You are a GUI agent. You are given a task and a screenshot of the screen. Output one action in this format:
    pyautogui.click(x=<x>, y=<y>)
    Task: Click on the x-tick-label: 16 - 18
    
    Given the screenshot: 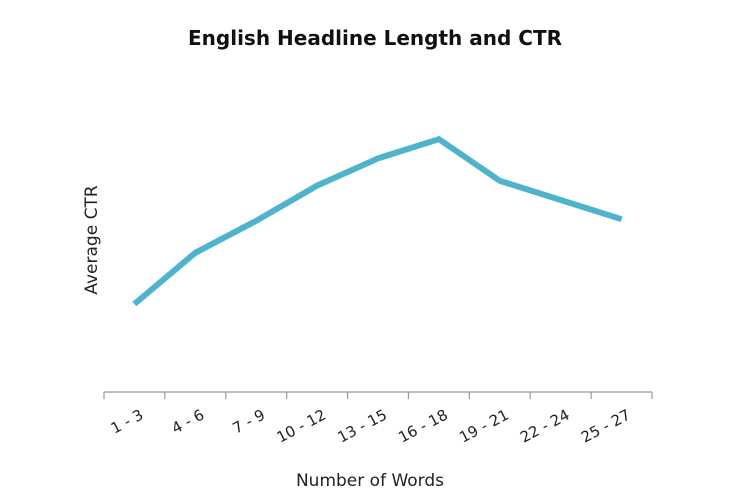 What is the action you would take?
    pyautogui.click(x=422, y=426)
    